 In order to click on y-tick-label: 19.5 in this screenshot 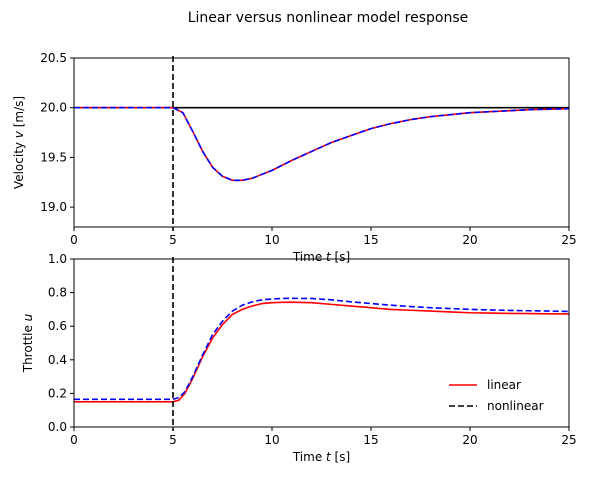, I will do `click(53, 157)`.